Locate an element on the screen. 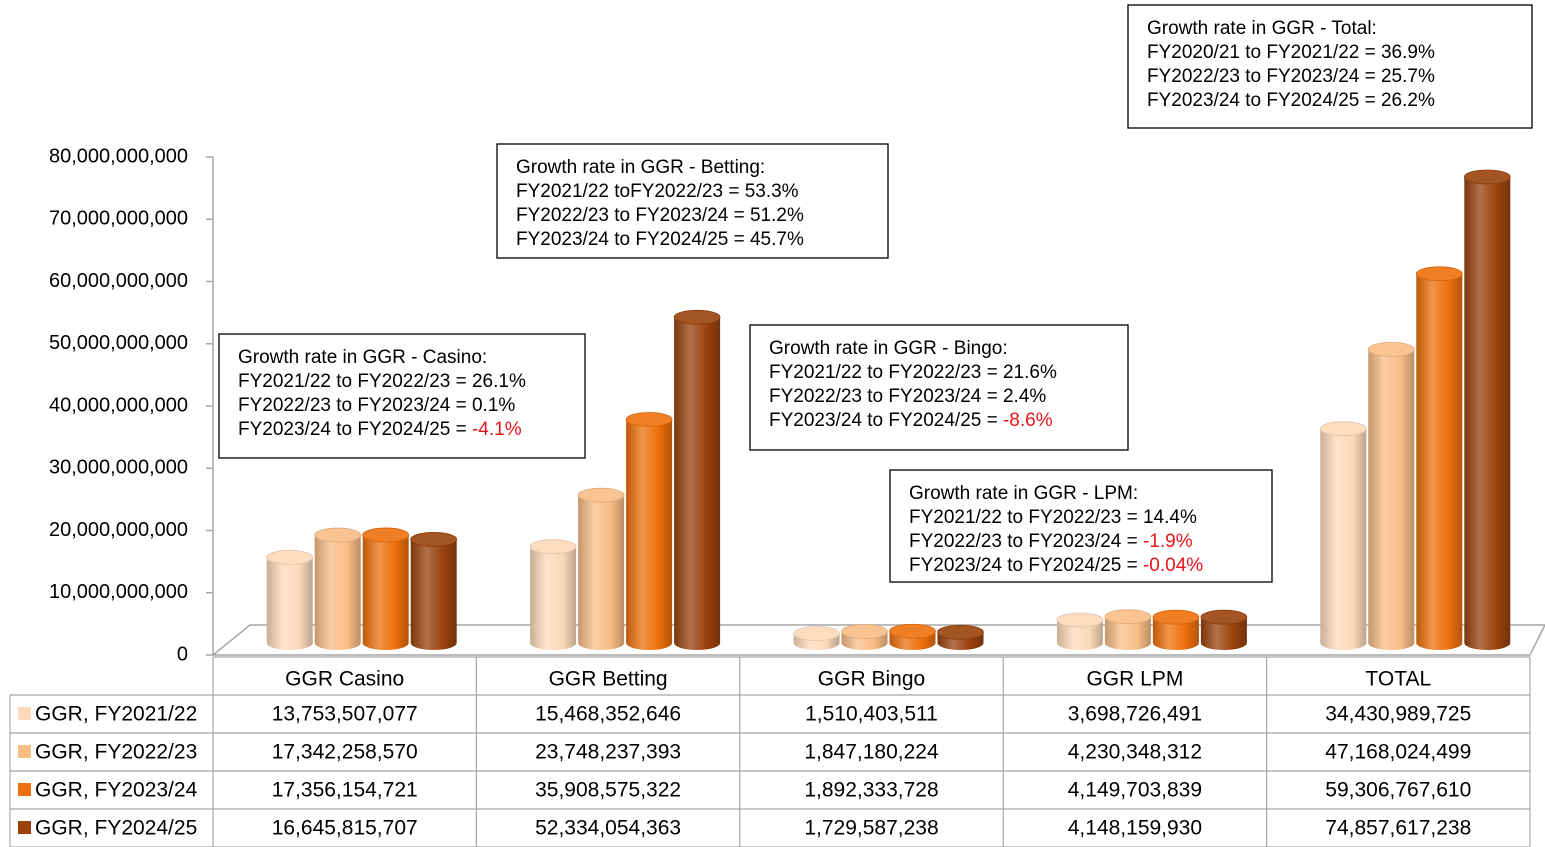 This screenshot has width=1545, height=847. annotation-line: FY2022/23 to FY2023/24 = 2.4% is located at coordinates (907, 396).